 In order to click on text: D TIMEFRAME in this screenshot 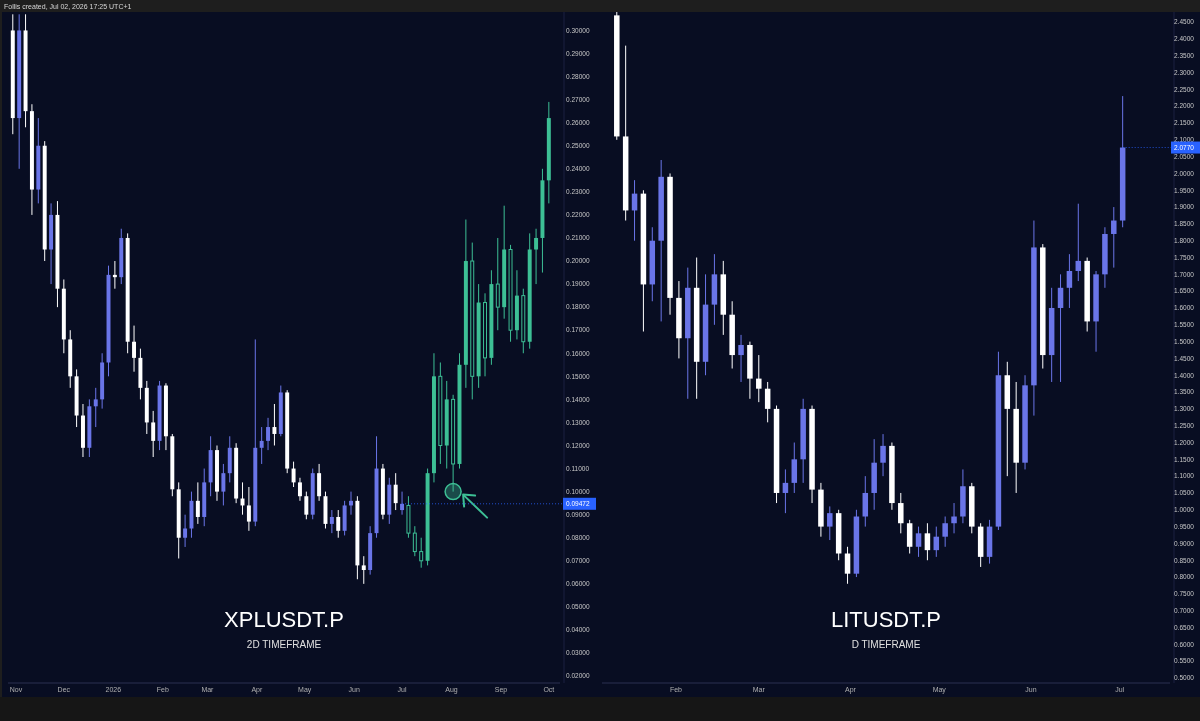, I will do `click(886, 644)`.